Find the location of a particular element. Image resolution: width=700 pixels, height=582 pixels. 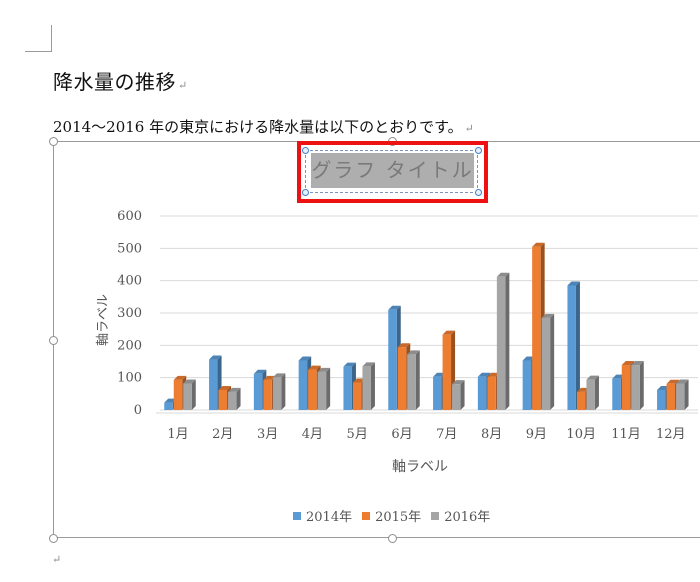

x-tick-label: 3月 is located at coordinates (267, 434).